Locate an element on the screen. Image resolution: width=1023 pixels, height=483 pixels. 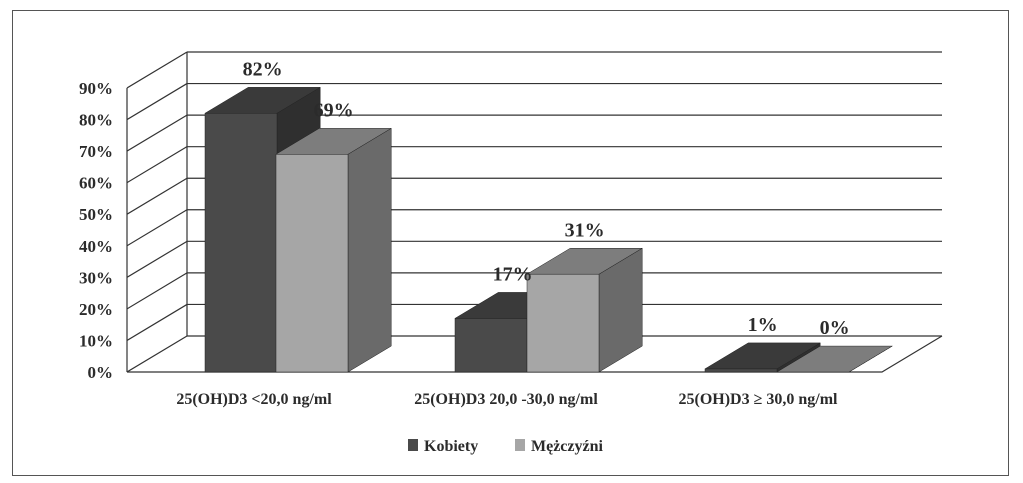
y-tick-label: 70% is located at coordinates (96, 151).